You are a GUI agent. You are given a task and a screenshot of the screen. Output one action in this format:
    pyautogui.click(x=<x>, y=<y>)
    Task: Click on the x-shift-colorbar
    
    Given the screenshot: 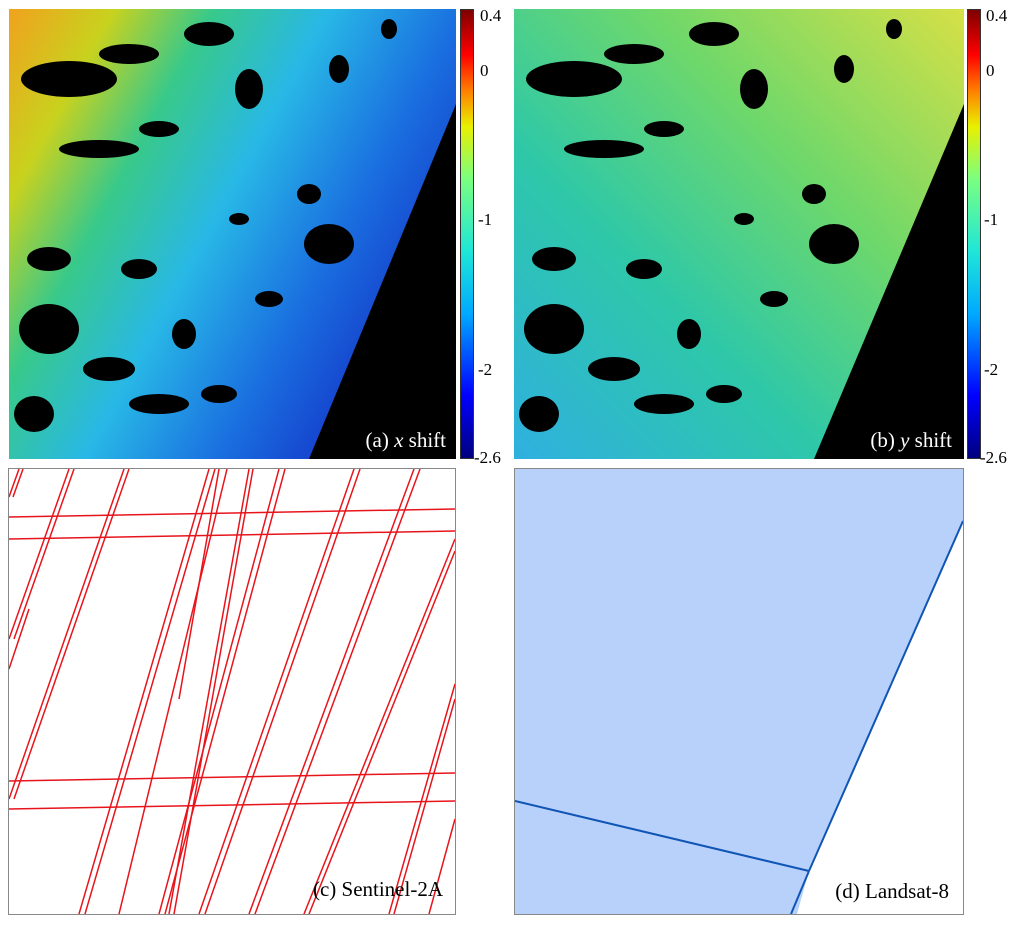 What is the action you would take?
    pyautogui.click(x=467, y=234)
    